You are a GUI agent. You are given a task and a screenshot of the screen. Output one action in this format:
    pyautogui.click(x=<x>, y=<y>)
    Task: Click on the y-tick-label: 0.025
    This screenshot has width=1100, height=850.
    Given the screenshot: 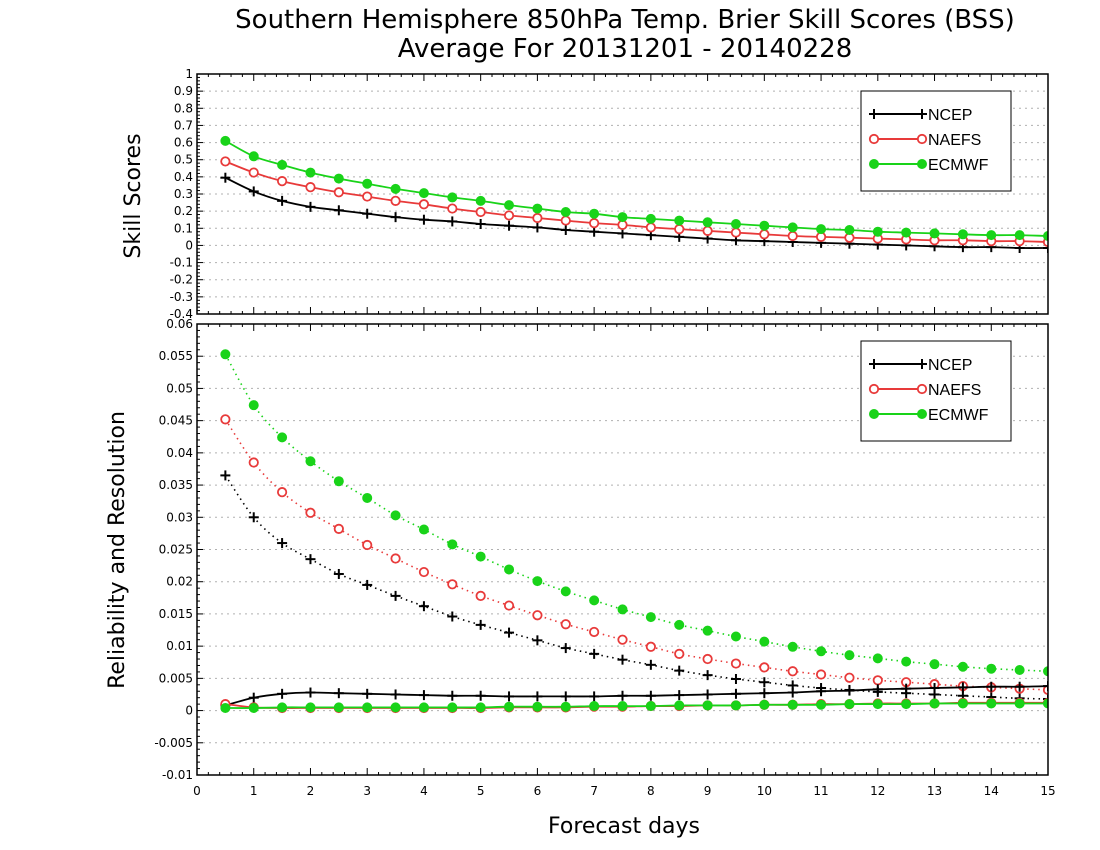 What is the action you would take?
    pyautogui.click(x=176, y=550)
    